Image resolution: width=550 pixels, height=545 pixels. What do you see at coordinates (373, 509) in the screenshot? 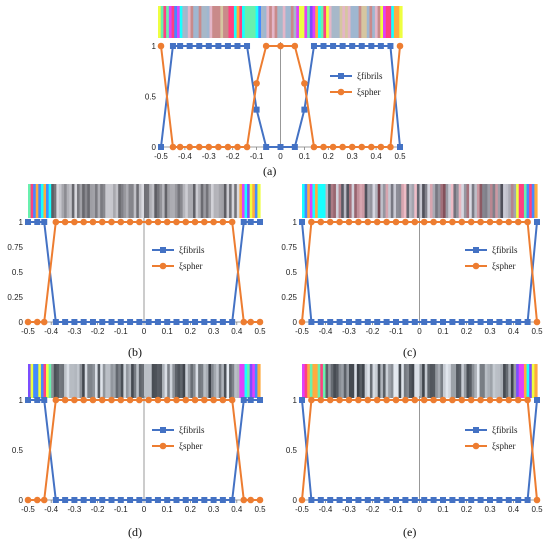
I see `x-tick-label: -0.2` at bounding box center [373, 509].